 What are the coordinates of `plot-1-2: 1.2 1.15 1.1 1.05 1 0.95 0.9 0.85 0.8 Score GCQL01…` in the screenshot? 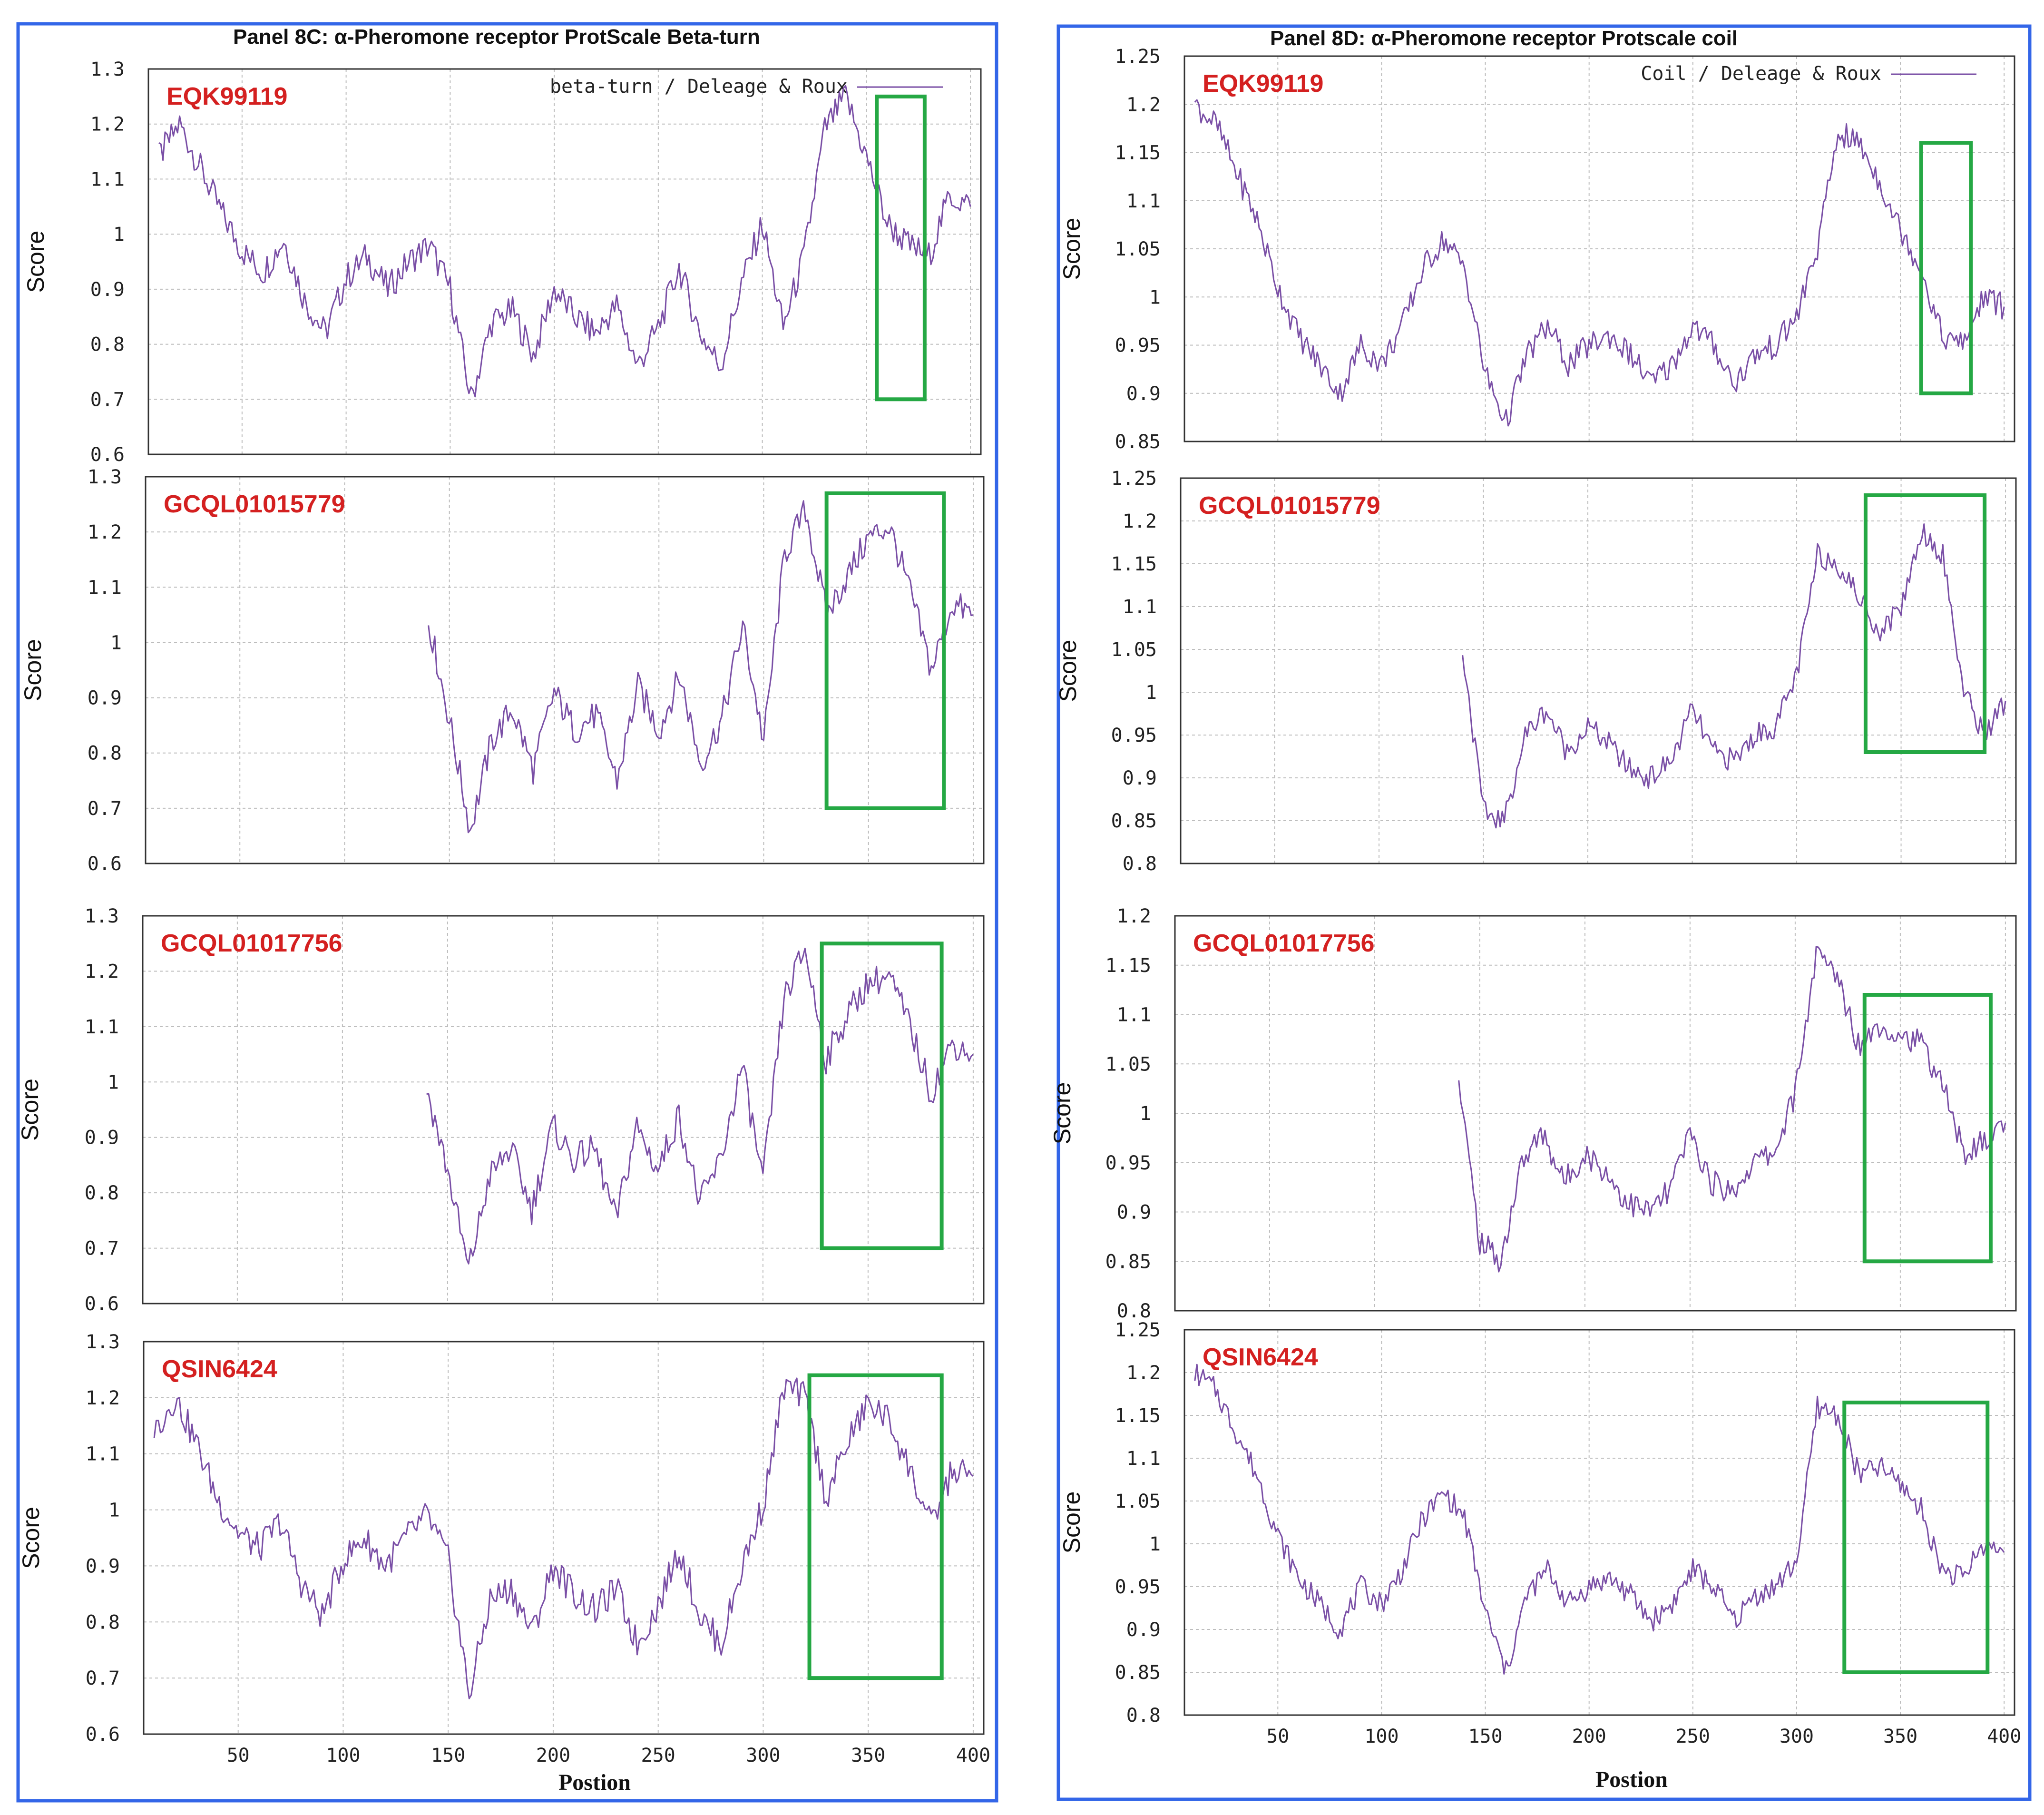 It's located at (1533, 1114).